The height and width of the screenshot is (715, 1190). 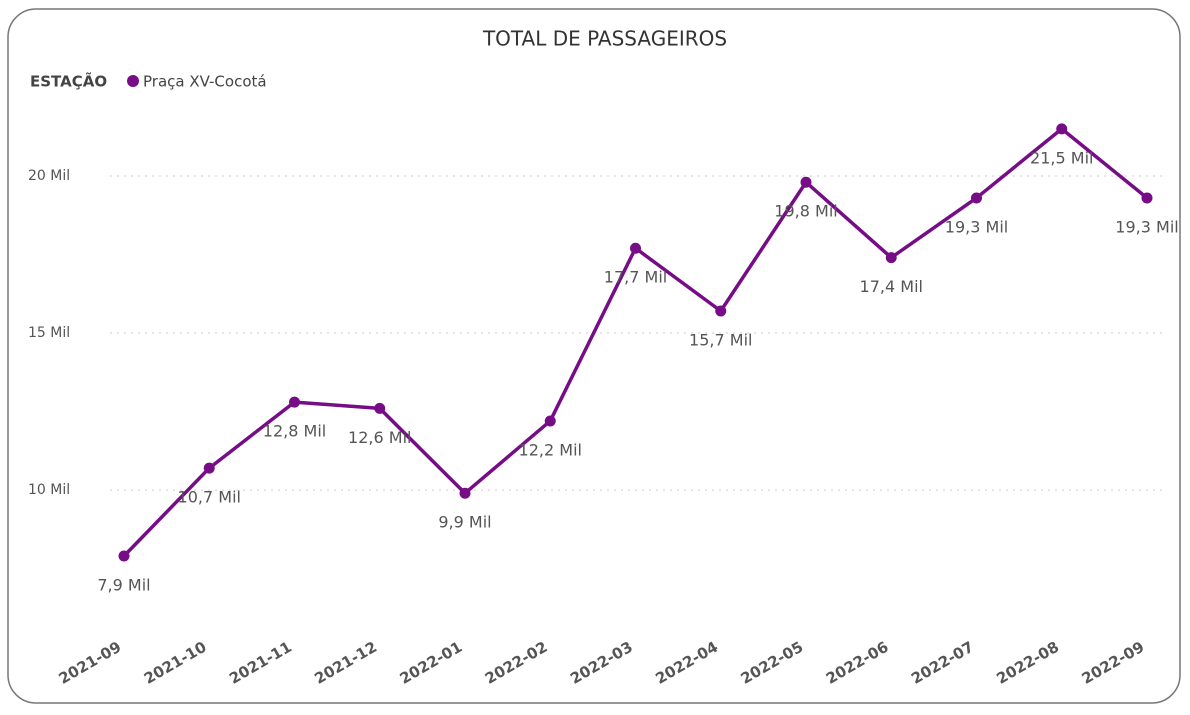 I want to click on legend-marker, so click(x=133, y=81).